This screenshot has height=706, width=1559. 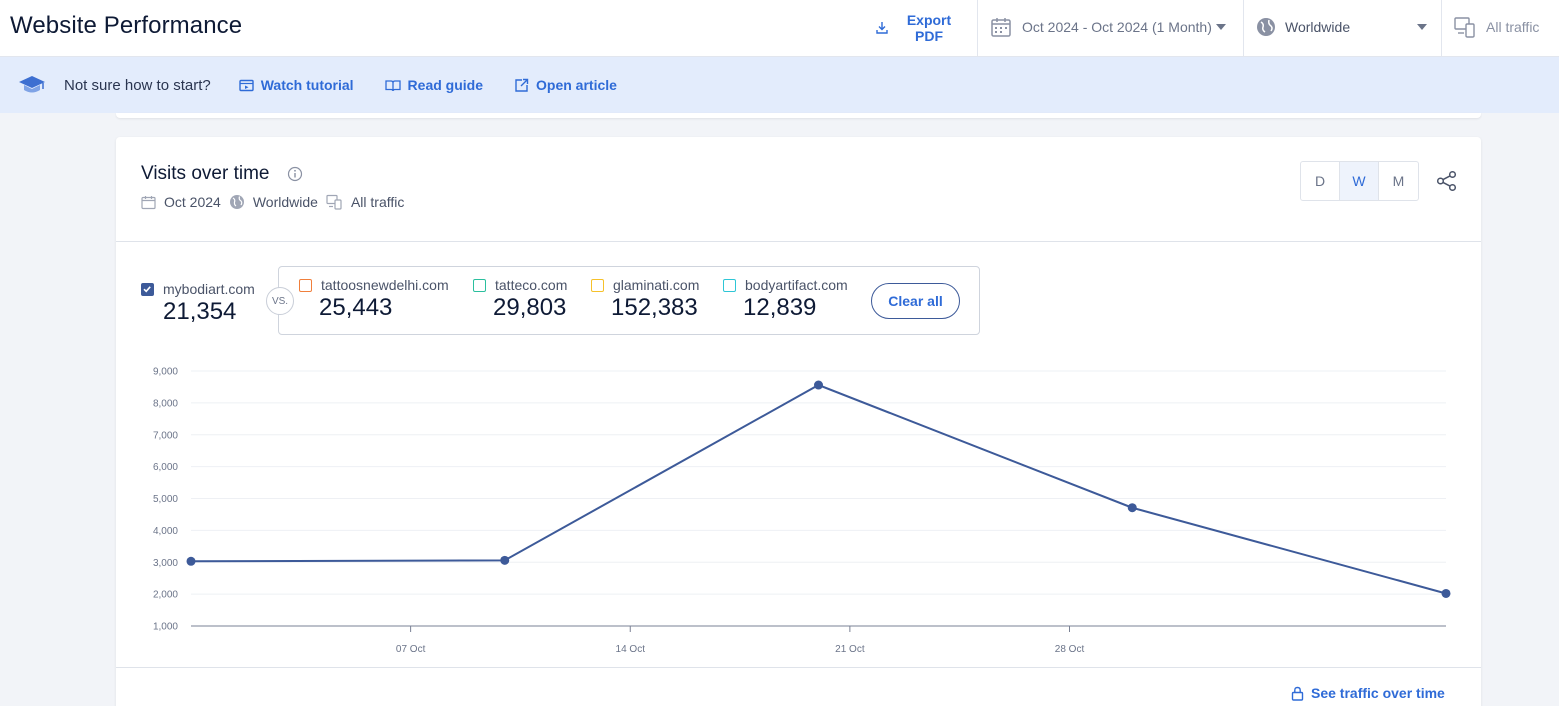 I want to click on see-traffic-link: See traffic over time, so click(x=1368, y=693).